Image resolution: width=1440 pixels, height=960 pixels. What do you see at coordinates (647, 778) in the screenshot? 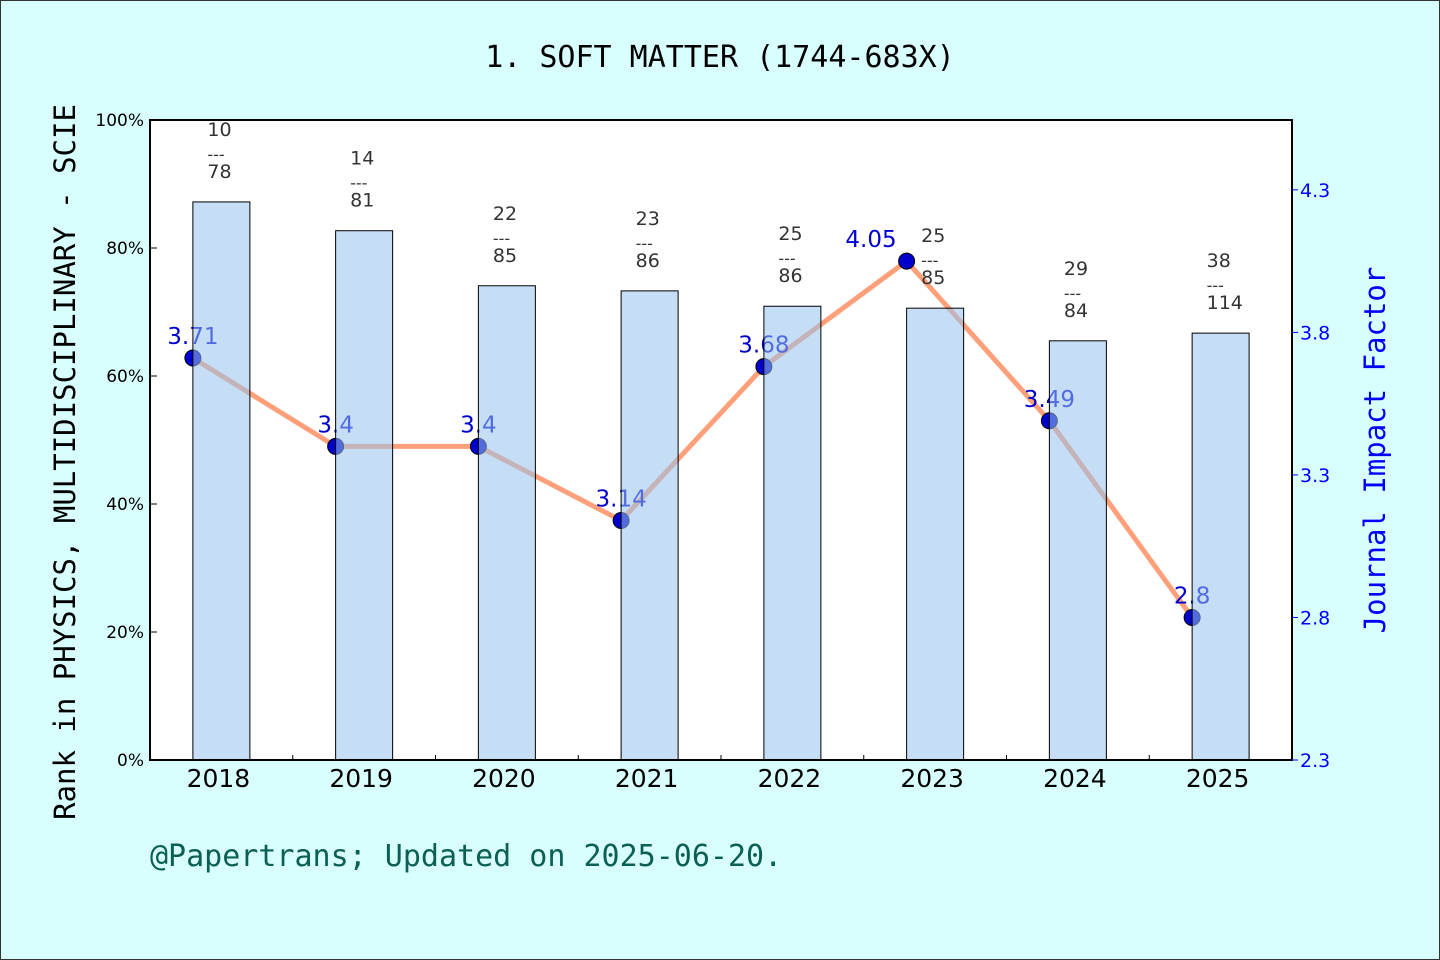
I see `x-tick-label: 2021` at bounding box center [647, 778].